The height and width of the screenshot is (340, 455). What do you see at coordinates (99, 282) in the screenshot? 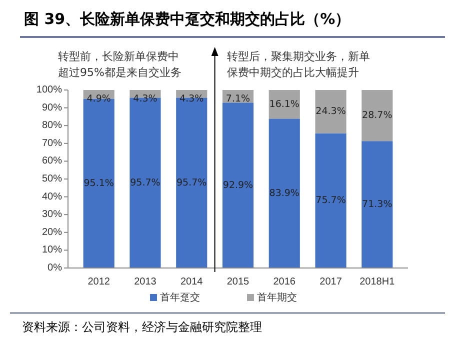
I see `x-tick-label: 2012` at bounding box center [99, 282].